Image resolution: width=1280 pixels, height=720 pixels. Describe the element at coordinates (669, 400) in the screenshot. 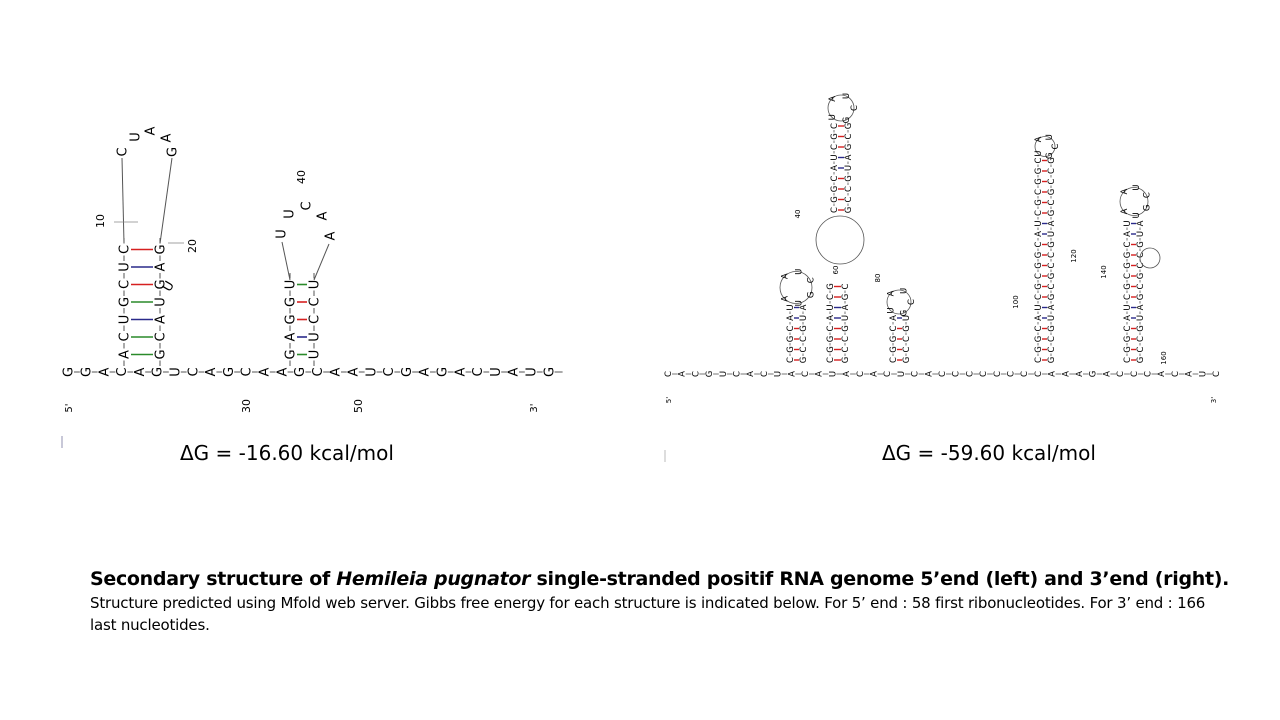

I see `five-prime-label: 5'` at that location.